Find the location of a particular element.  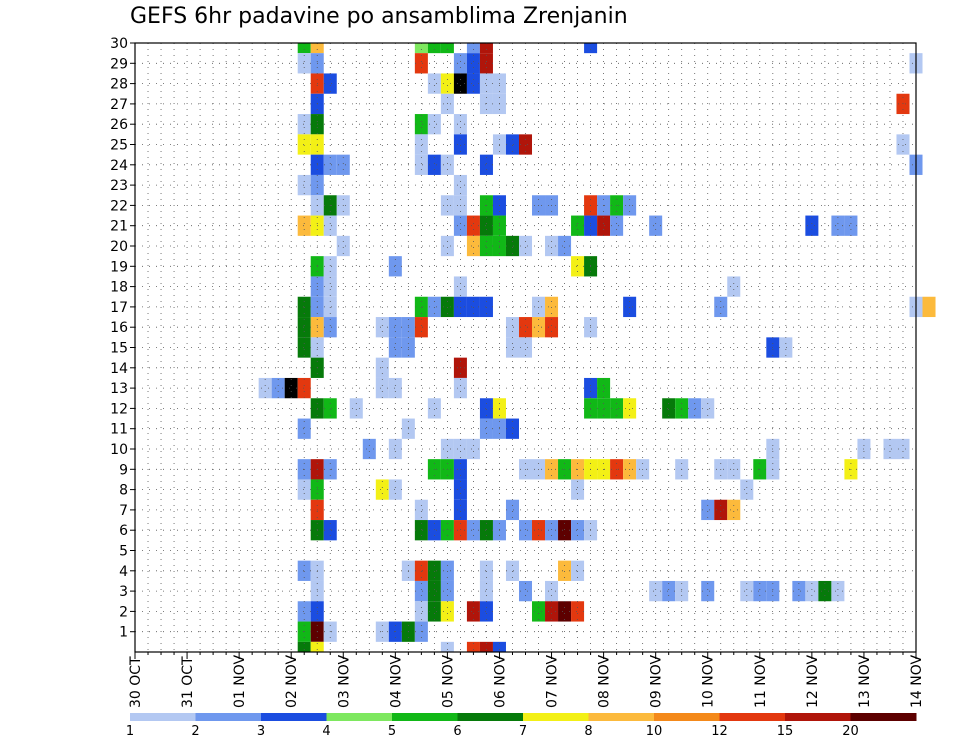

y-tick-label: 19 is located at coordinates (119, 267).